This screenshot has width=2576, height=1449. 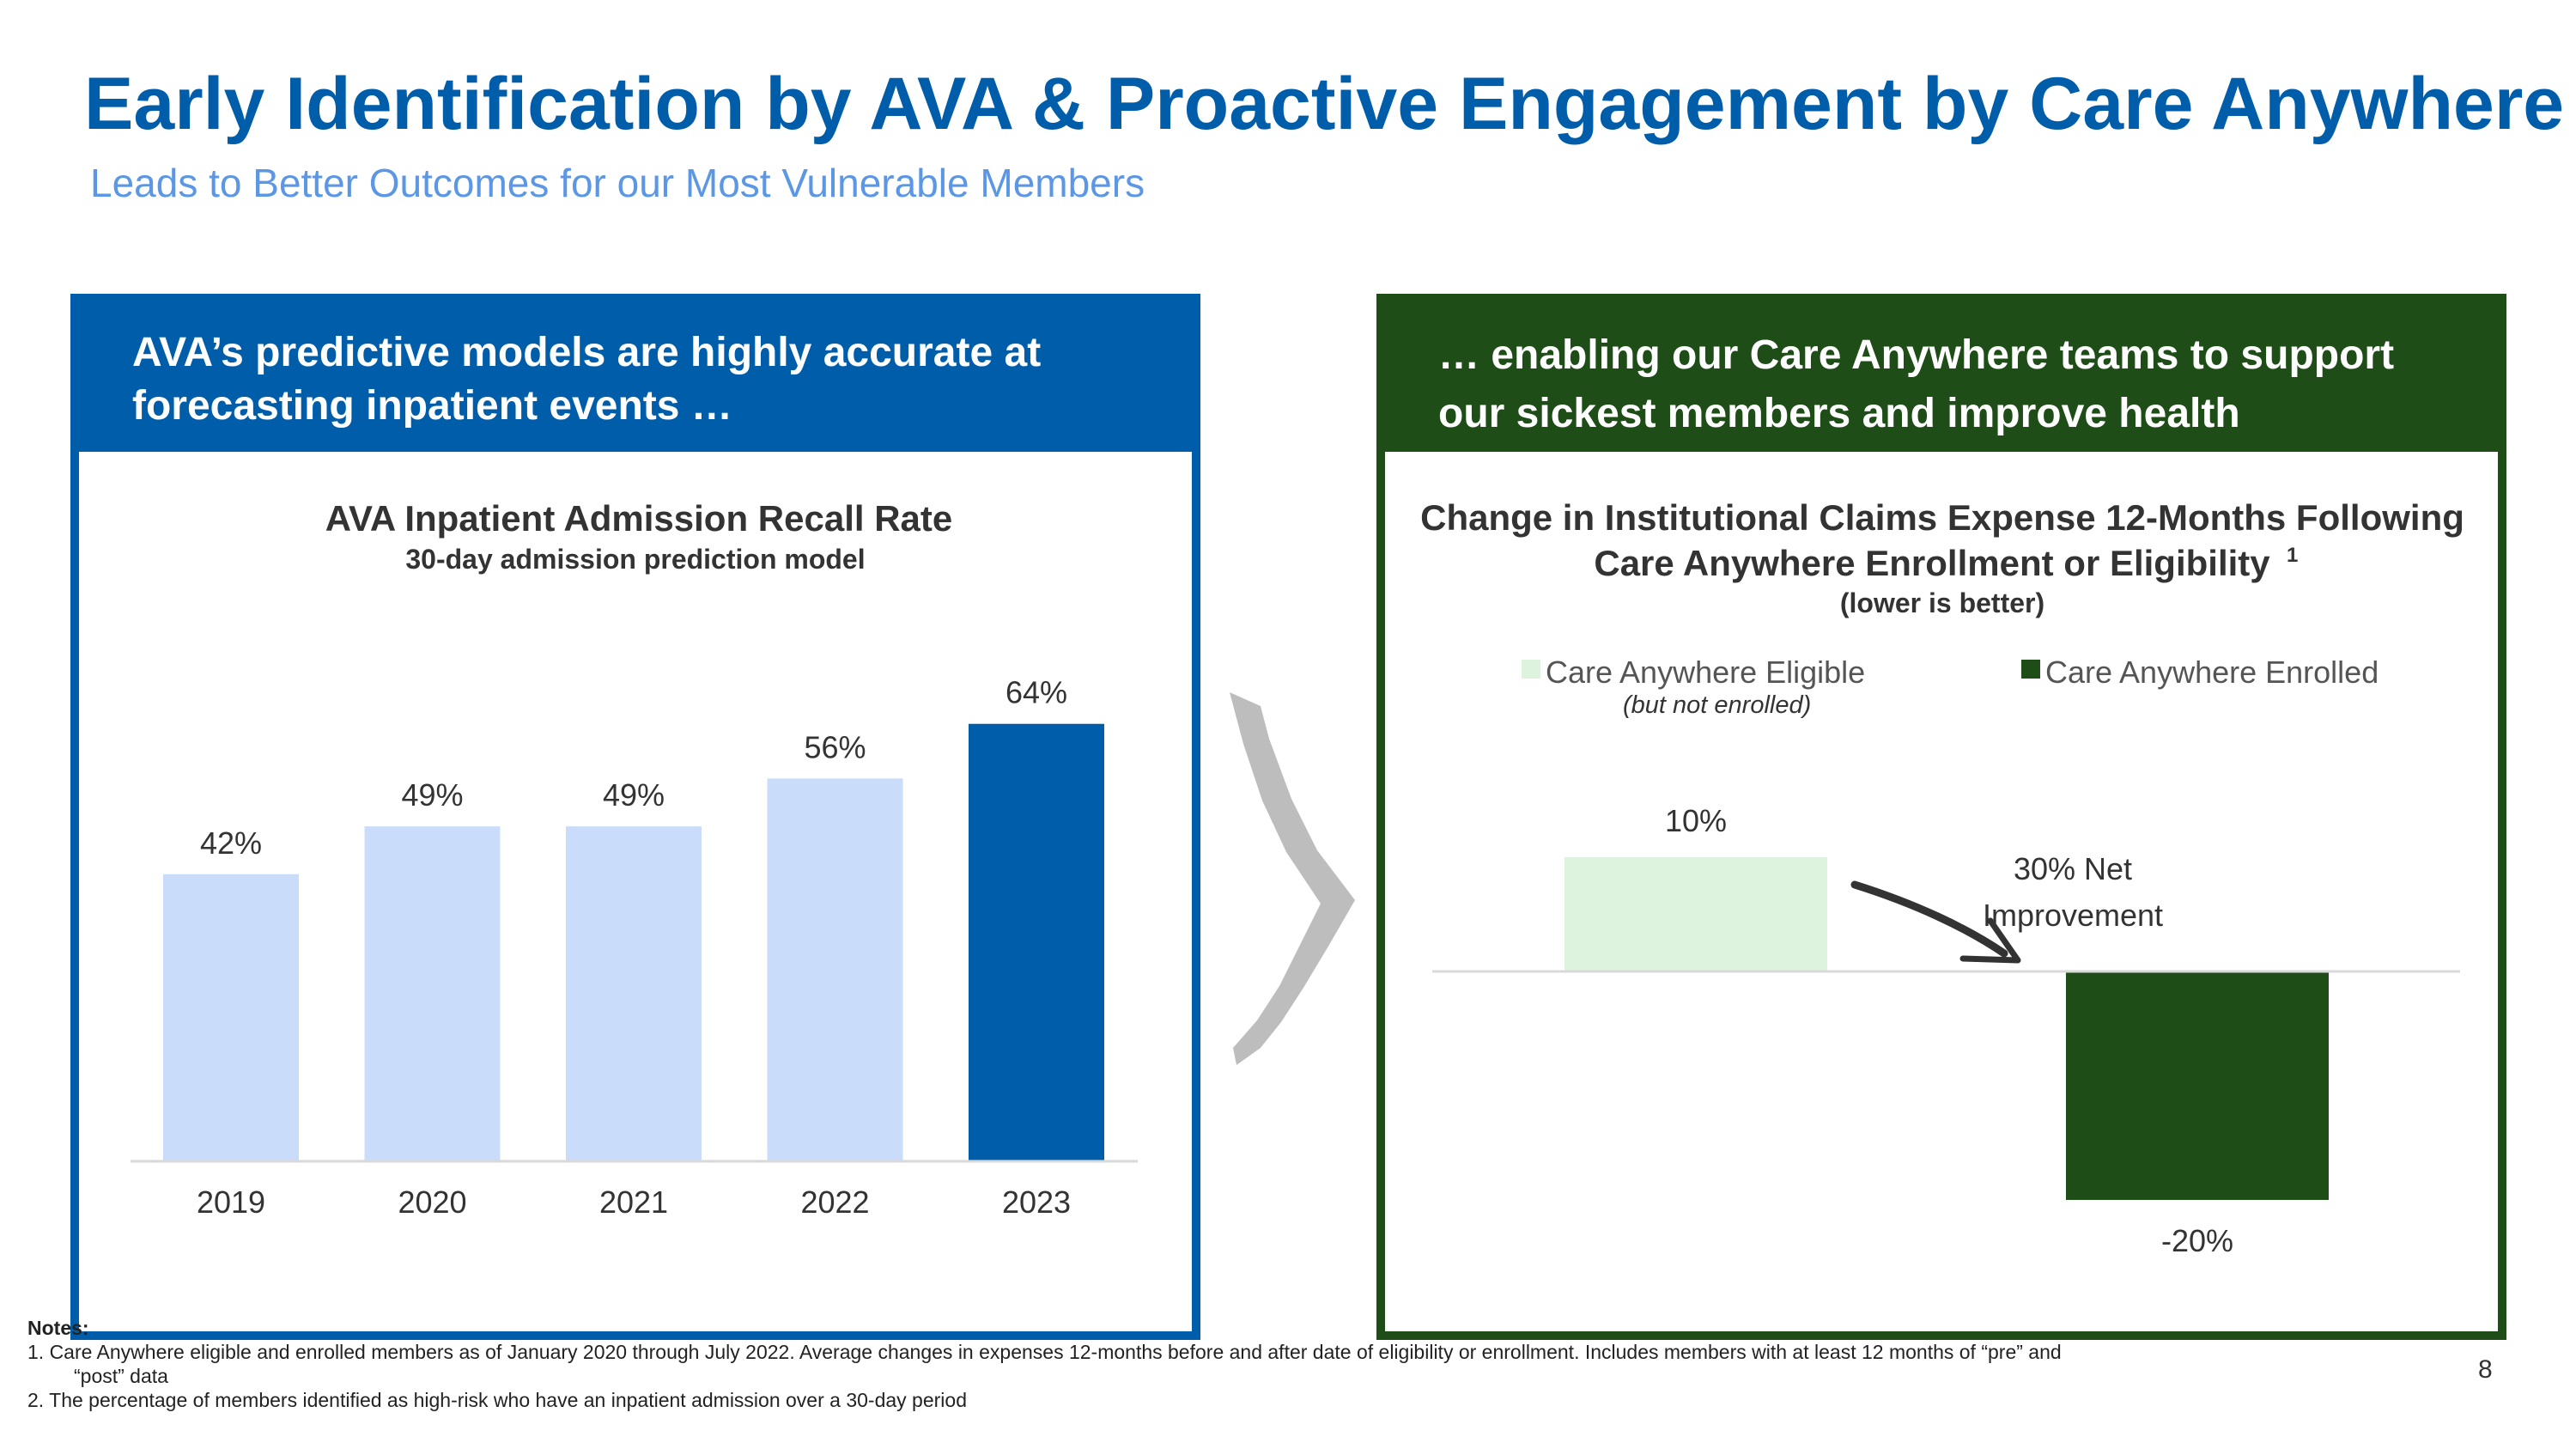 I want to click on recall-chart-title: AVA Inpatient Admission Recall Rate, so click(x=638, y=518).